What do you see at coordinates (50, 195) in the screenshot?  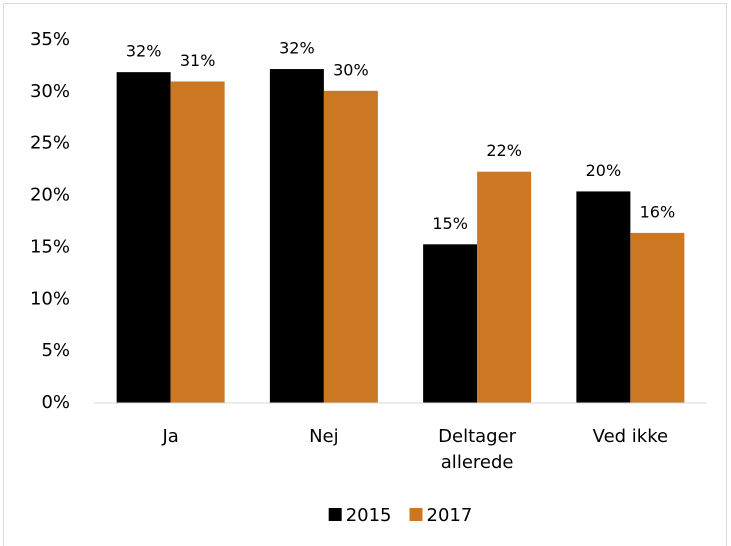 I see `y-tick-label: 20%` at bounding box center [50, 195].